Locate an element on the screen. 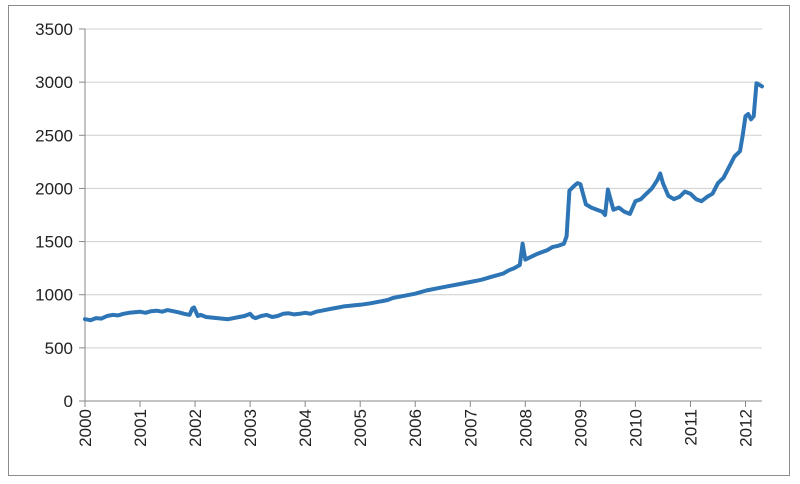 The height and width of the screenshot is (484, 800). y-tick-label: 3000 is located at coordinates (54, 82).